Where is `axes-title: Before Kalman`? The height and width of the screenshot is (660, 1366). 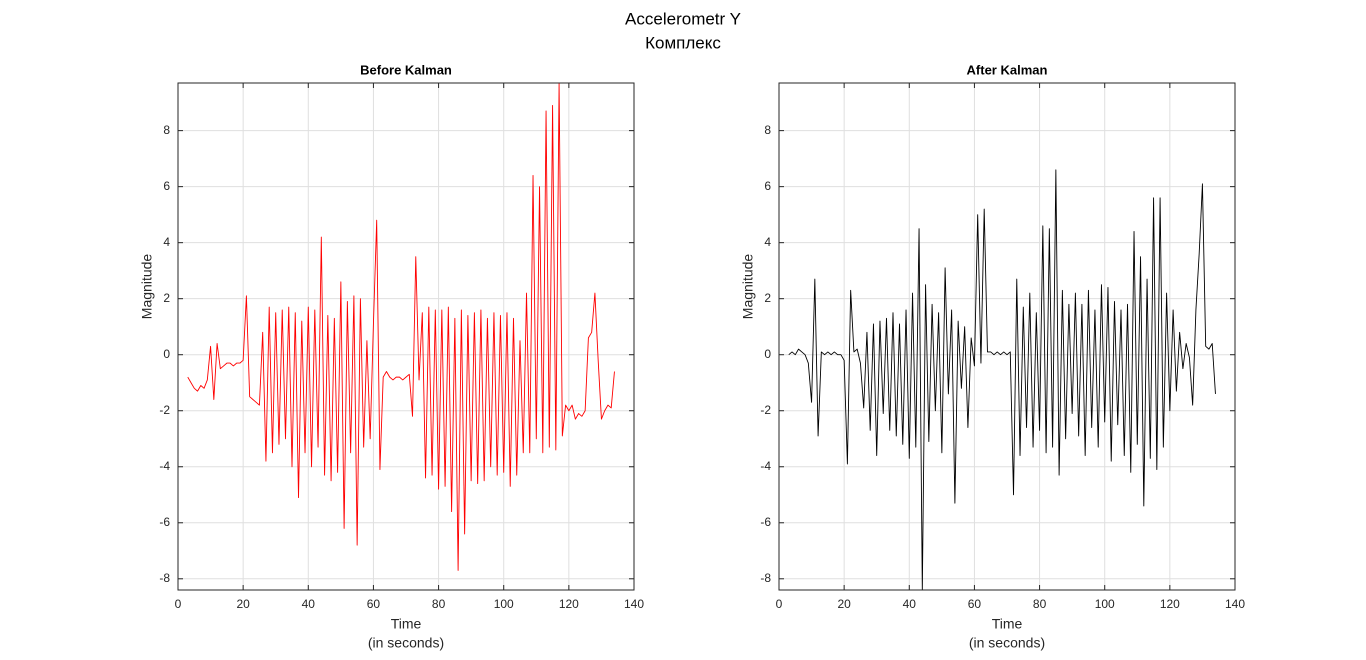 axes-title: Before Kalman is located at coordinates (406, 69).